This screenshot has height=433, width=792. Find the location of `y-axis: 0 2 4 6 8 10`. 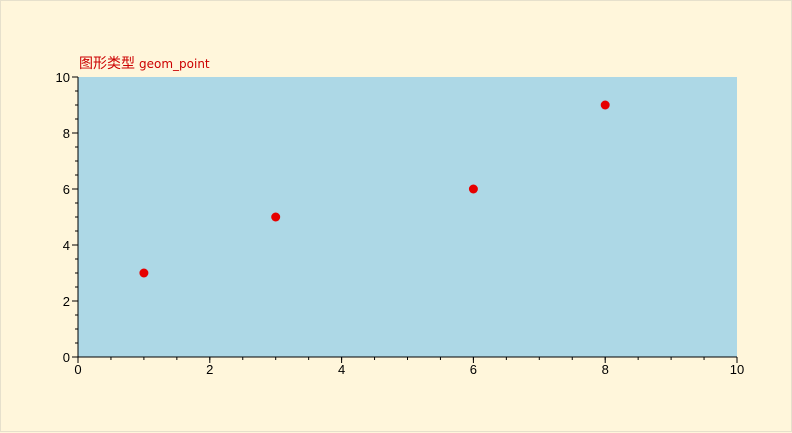

y-axis: 0 2 4 6 8 10 is located at coordinates (67, 217).